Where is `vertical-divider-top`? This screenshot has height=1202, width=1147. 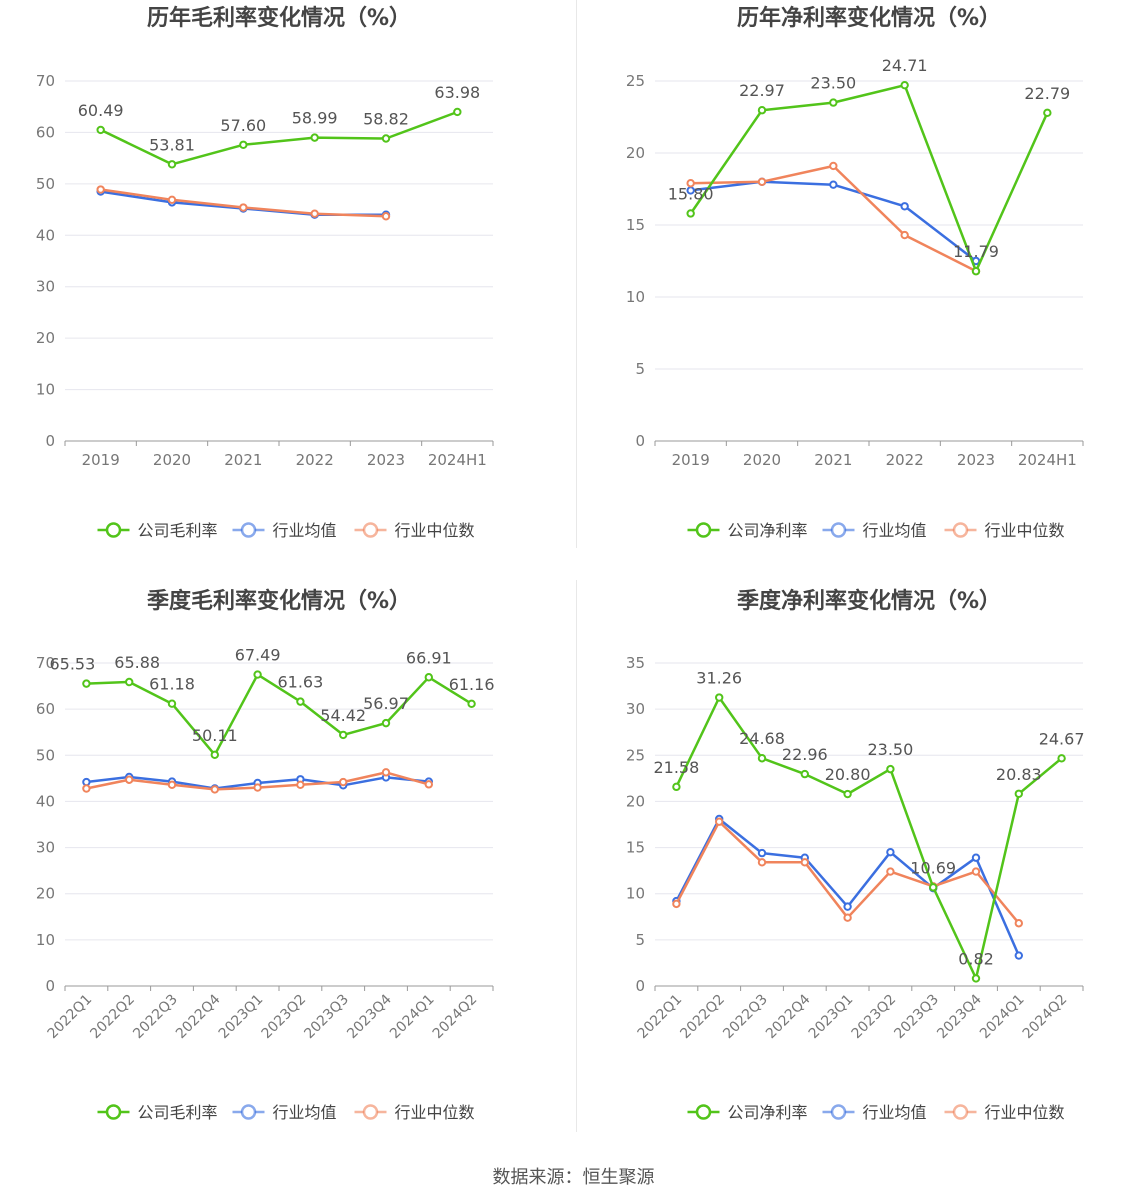
vertical-divider-top is located at coordinates (576, 274).